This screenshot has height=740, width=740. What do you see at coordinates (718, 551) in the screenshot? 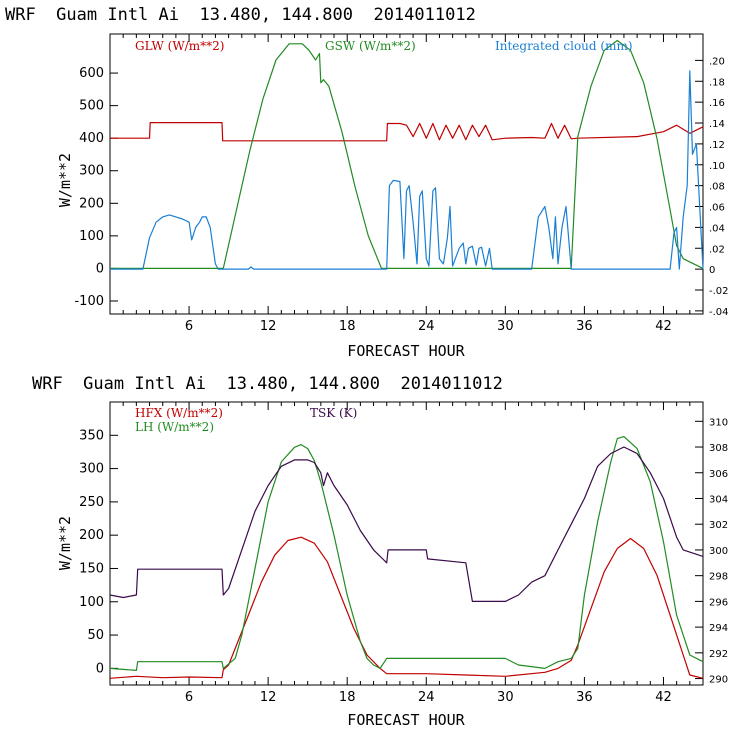
I see `y2-tick-label: 300` at bounding box center [718, 551].